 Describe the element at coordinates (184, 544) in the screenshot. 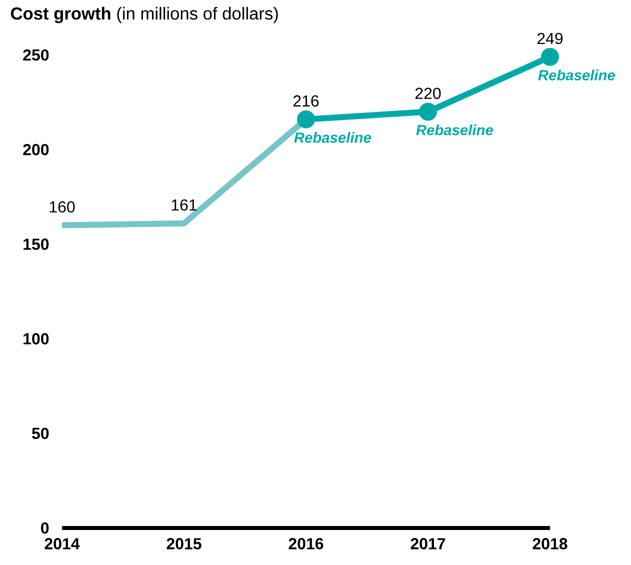

I see `x-tick-label: 2015` at that location.